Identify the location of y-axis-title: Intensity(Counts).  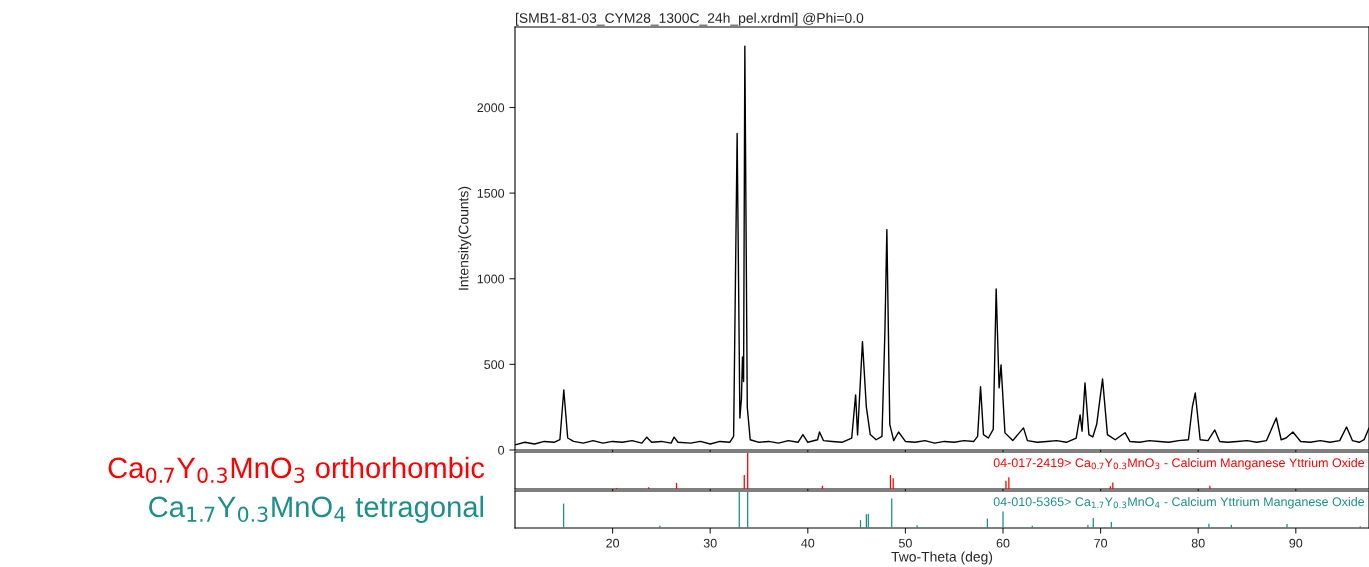
(465, 238).